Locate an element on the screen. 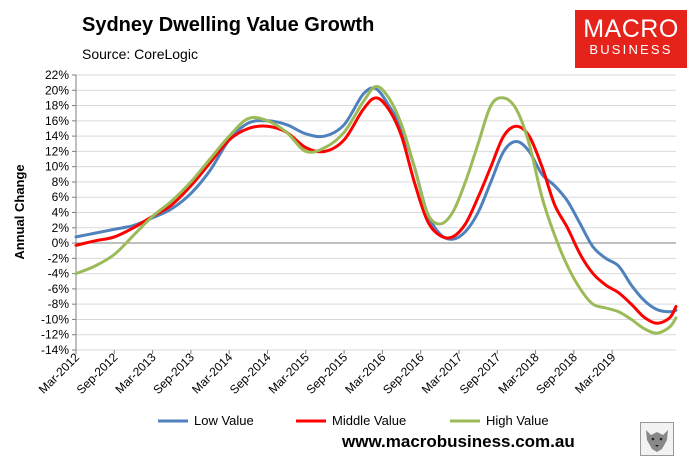 This screenshot has height=472, width=694. y-tick-label: 8% is located at coordinates (61, 182).